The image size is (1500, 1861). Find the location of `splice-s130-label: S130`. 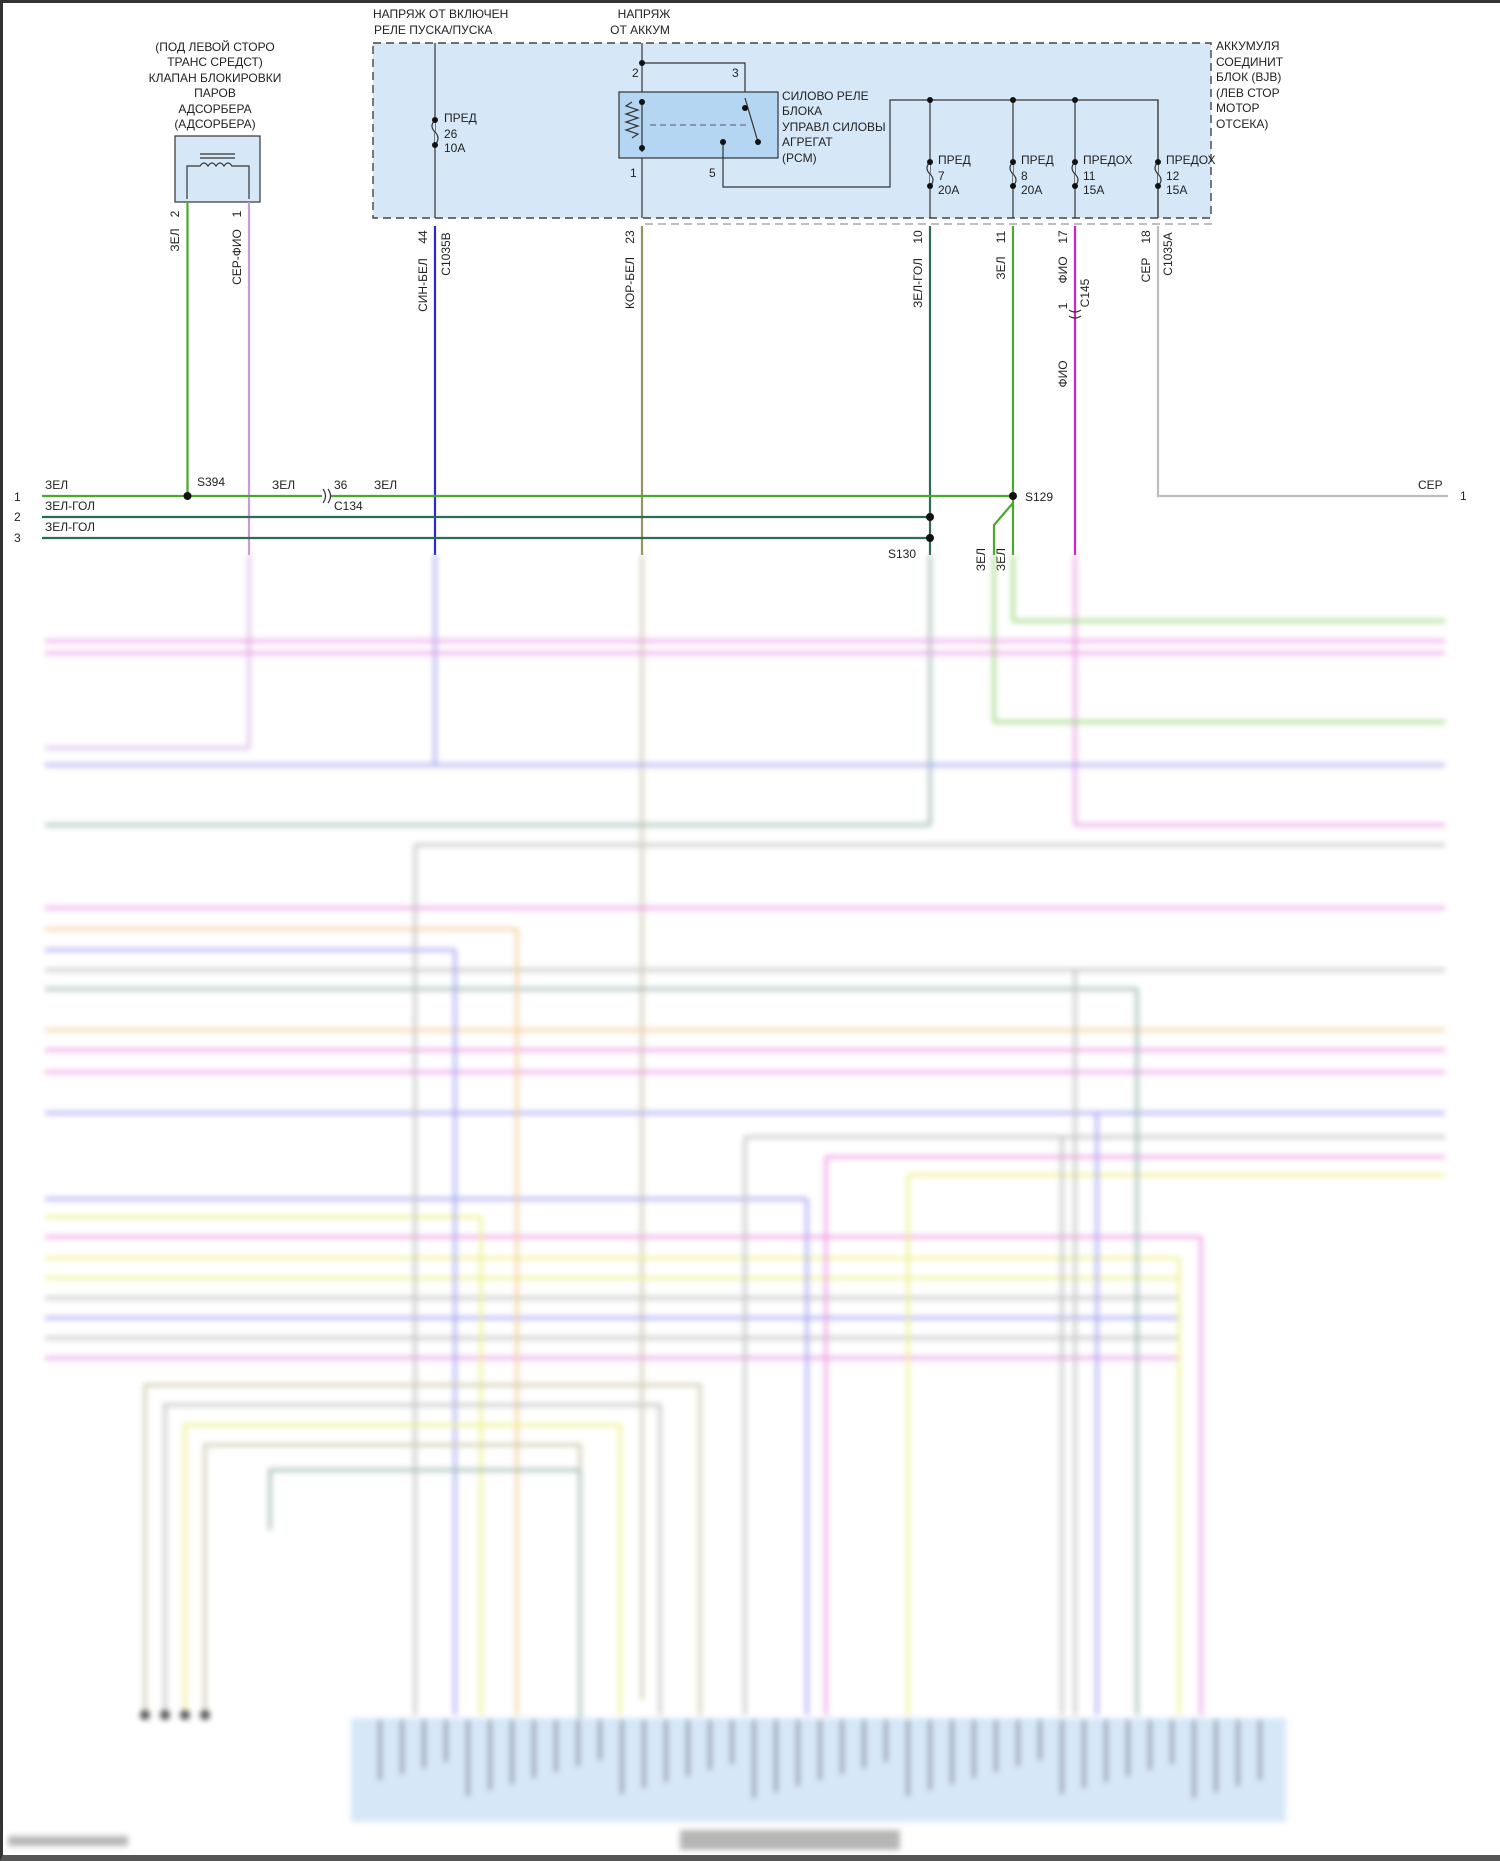

splice-s130-label: S130 is located at coordinates (902, 554).